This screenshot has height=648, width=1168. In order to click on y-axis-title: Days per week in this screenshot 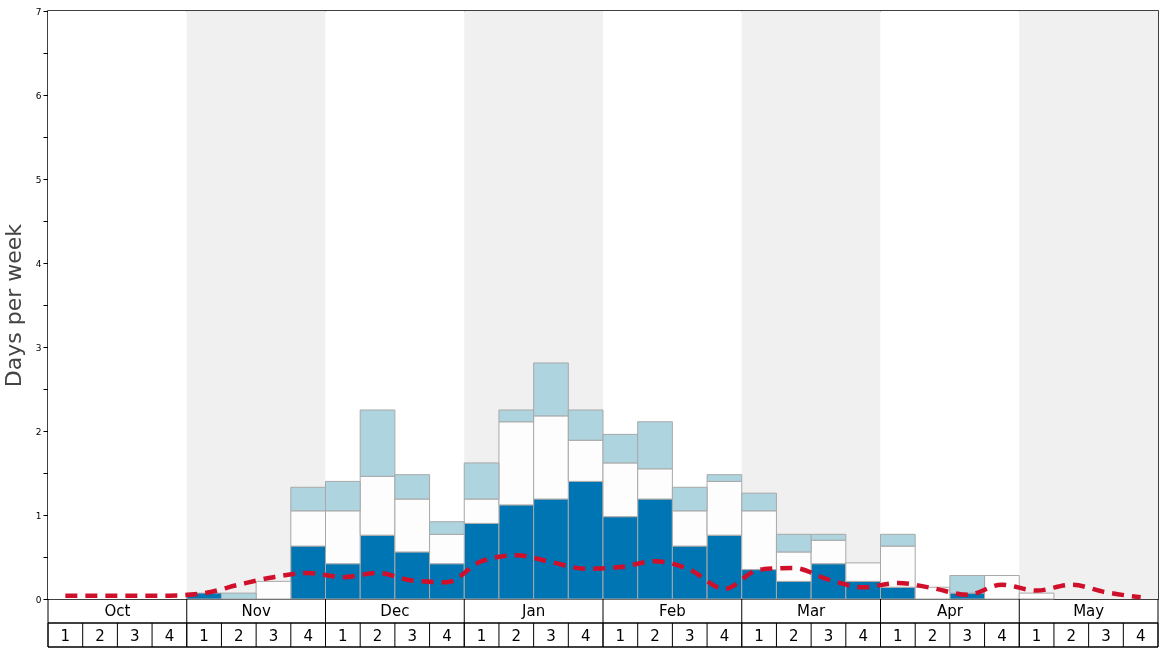, I will do `click(13, 305)`.